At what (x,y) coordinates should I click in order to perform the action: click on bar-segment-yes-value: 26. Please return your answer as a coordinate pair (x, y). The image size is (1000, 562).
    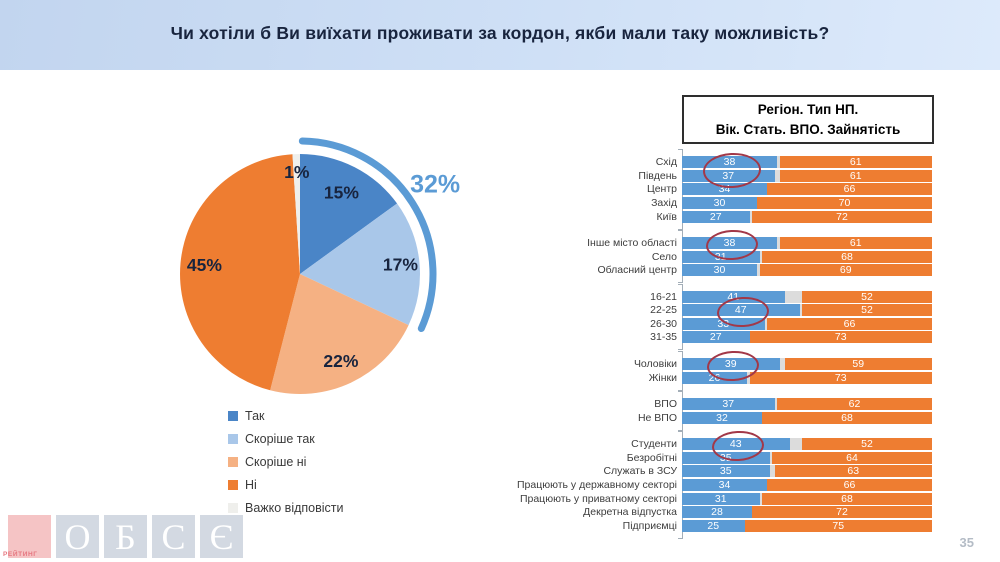
    Looking at the image, I should click on (714, 377).